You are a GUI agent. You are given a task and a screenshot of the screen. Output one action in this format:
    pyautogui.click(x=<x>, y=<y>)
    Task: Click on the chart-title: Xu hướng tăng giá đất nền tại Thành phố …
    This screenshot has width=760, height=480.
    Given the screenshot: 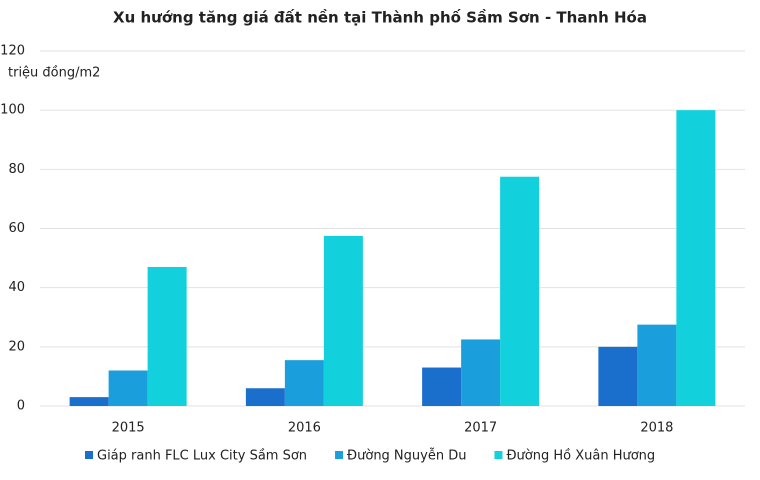 What is the action you would take?
    pyautogui.click(x=380, y=17)
    